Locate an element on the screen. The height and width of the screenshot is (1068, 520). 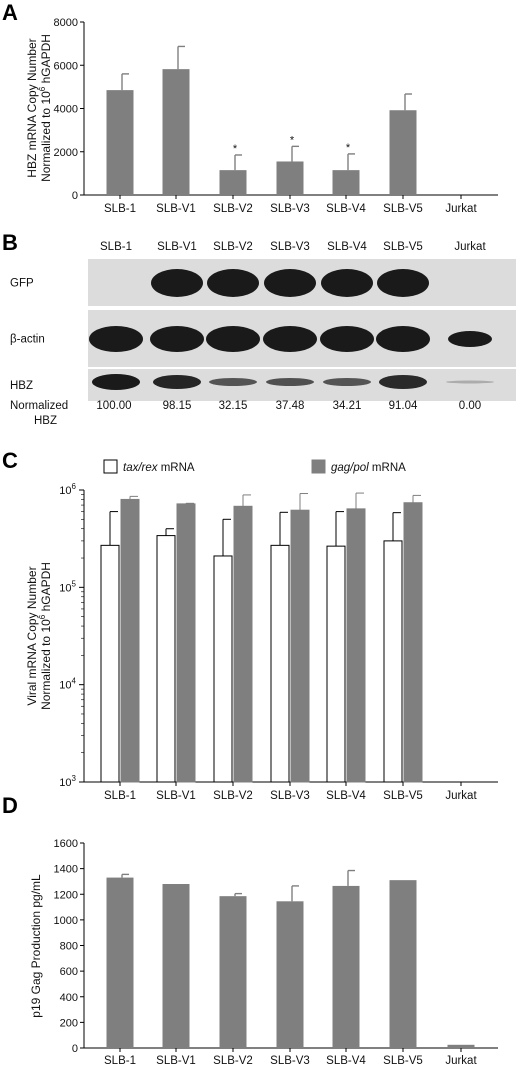
y-tick-label: 4000 is located at coordinates (66, 110).